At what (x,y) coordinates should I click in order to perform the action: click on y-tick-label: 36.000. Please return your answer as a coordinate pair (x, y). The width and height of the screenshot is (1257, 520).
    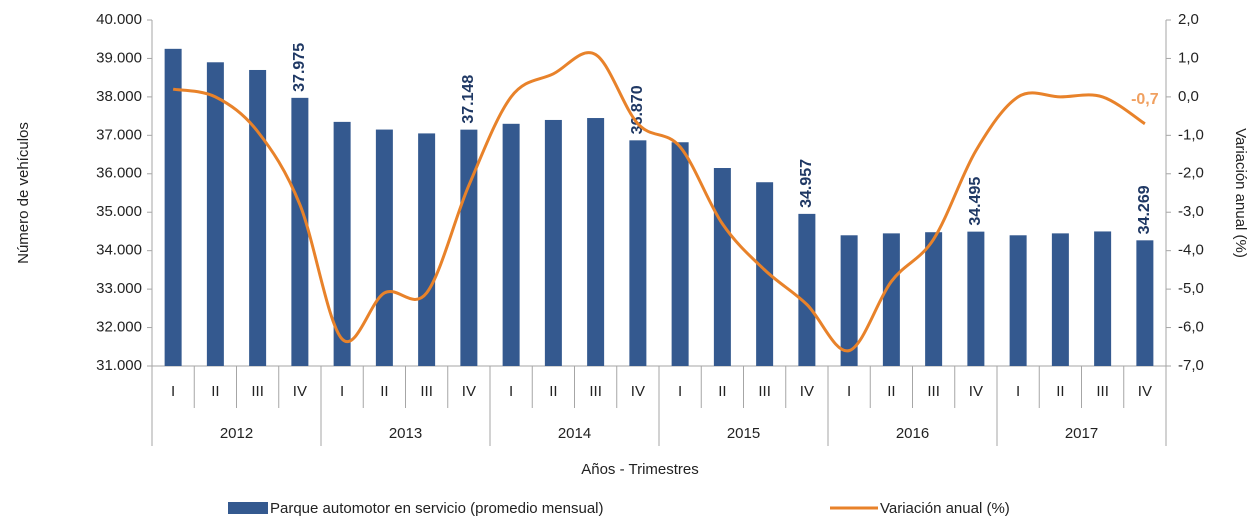
    Looking at the image, I should click on (119, 173).